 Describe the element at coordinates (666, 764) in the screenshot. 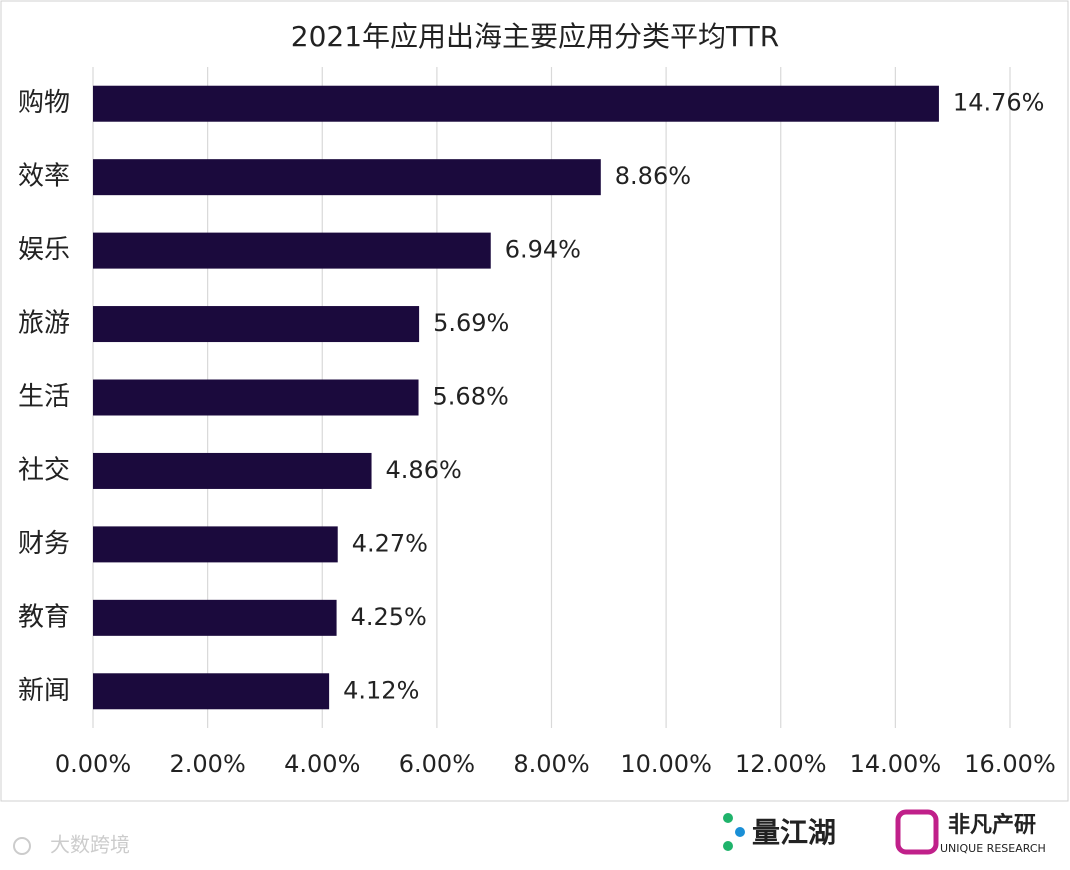

I see `x-tick-label: 10.00%` at that location.